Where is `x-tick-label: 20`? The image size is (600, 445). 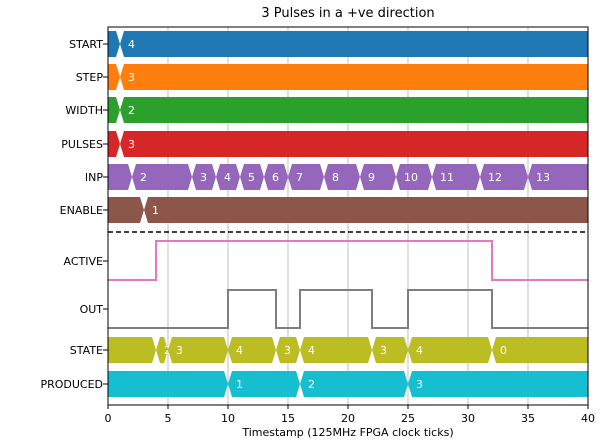 x-tick-label: 20 is located at coordinates (348, 418).